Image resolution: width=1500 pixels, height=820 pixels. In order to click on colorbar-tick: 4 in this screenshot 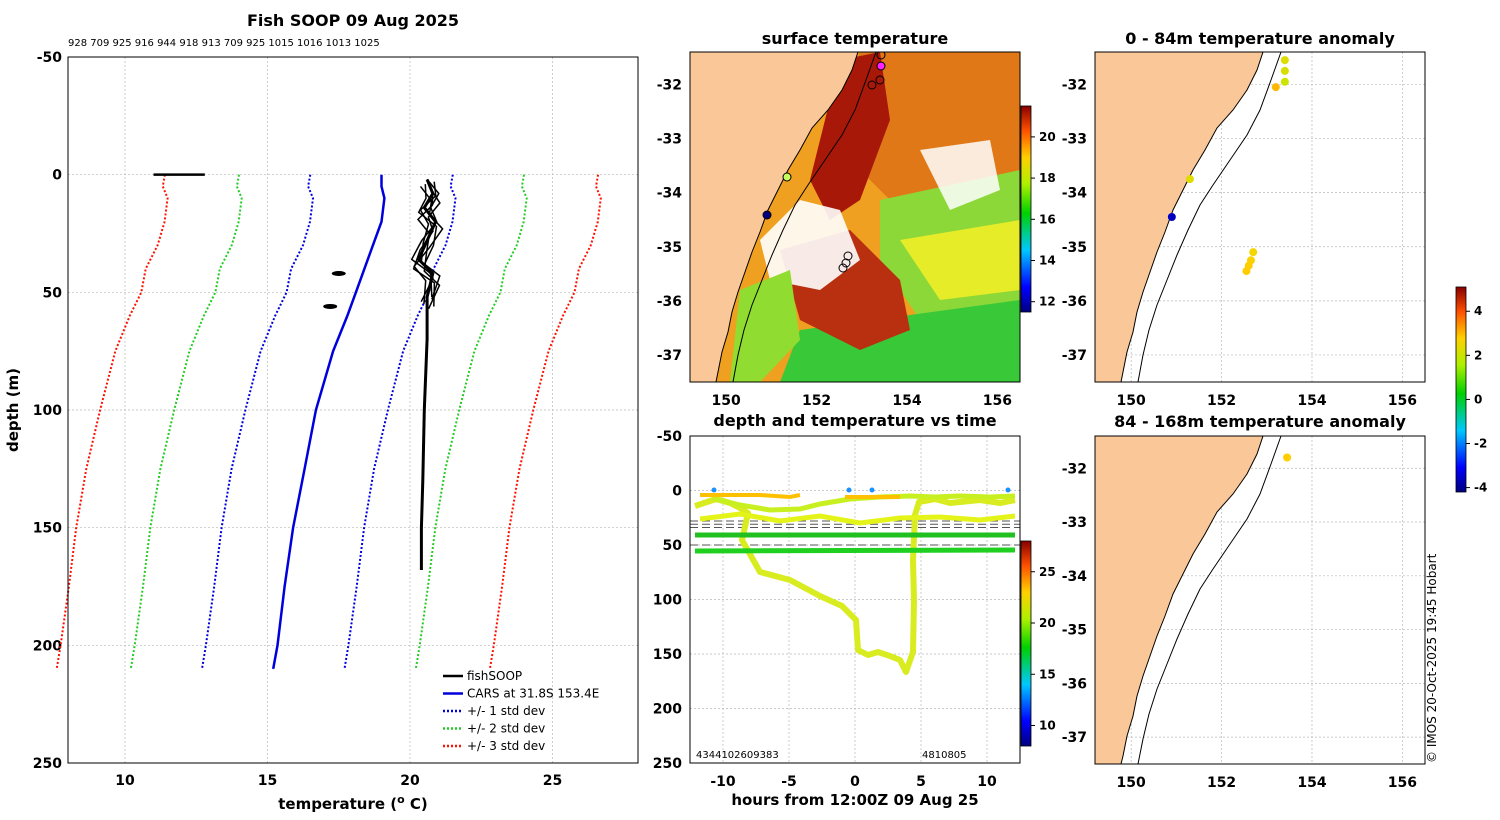, I will do `click(1478, 311)`.